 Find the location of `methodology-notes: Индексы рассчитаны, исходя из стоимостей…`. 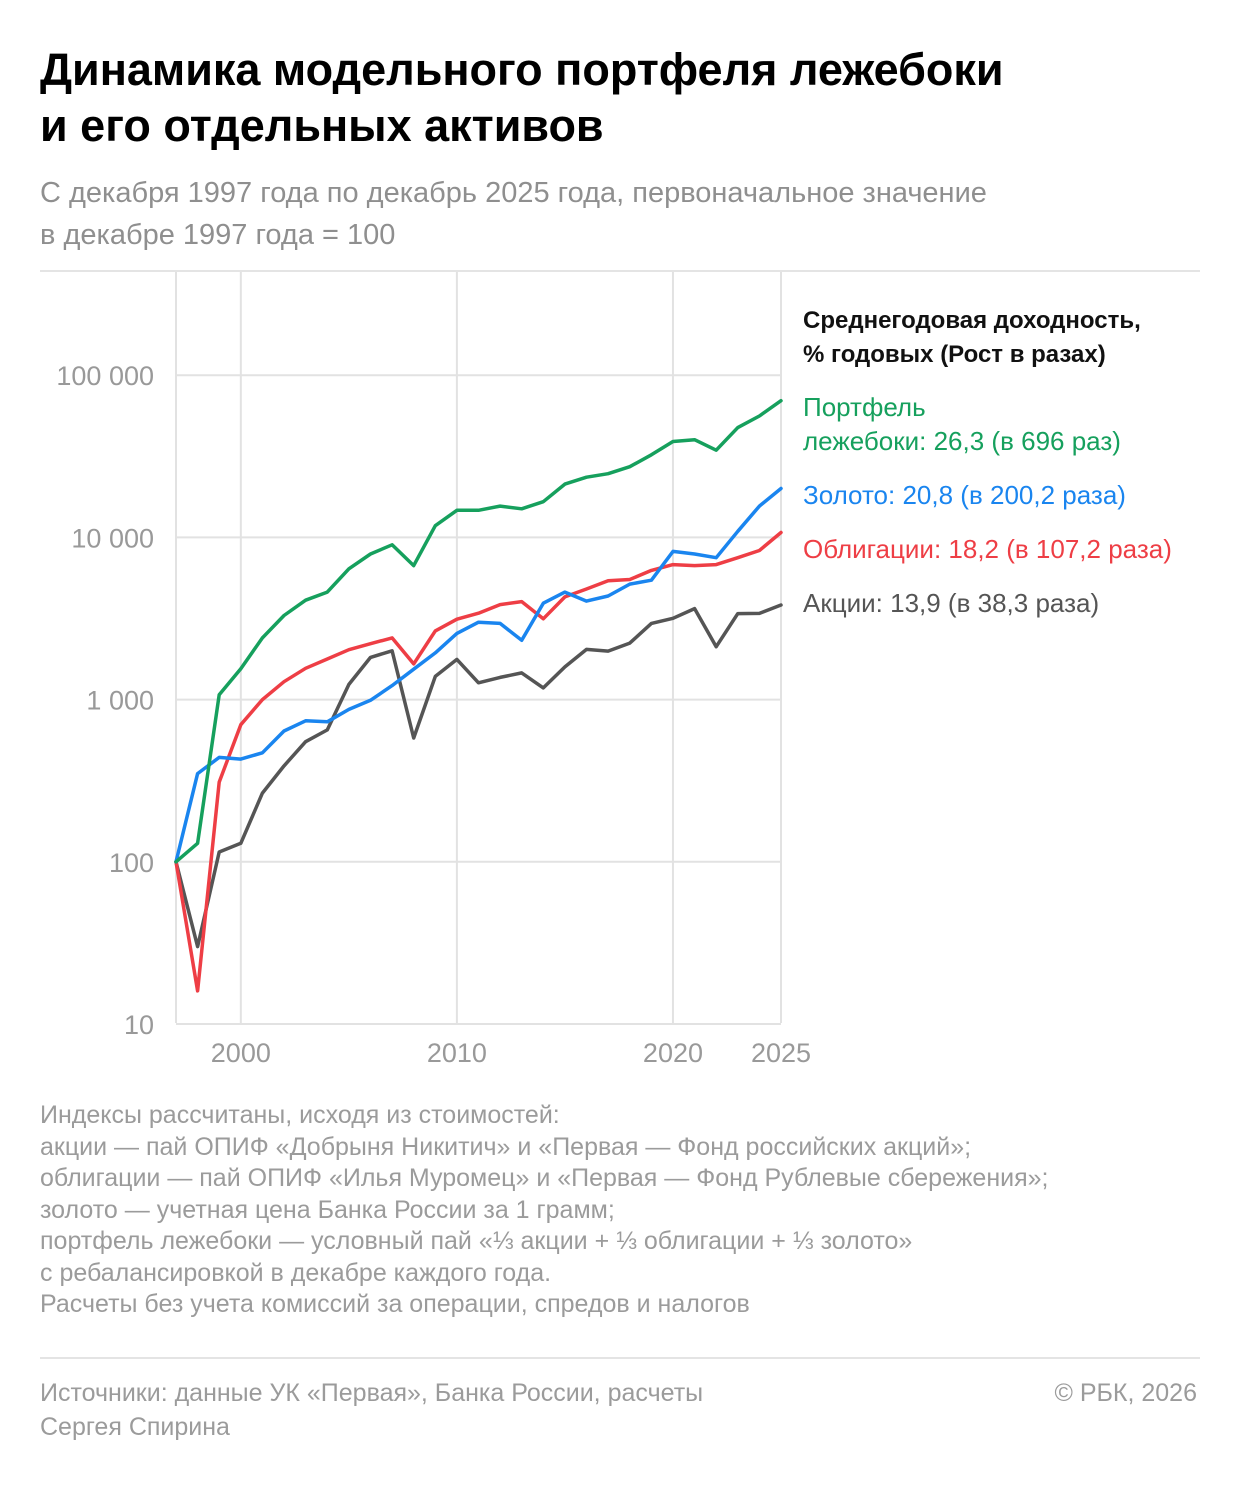

methodology-notes: Индексы рассчитаны, исходя из стоимостей… is located at coordinates (620, 1210).